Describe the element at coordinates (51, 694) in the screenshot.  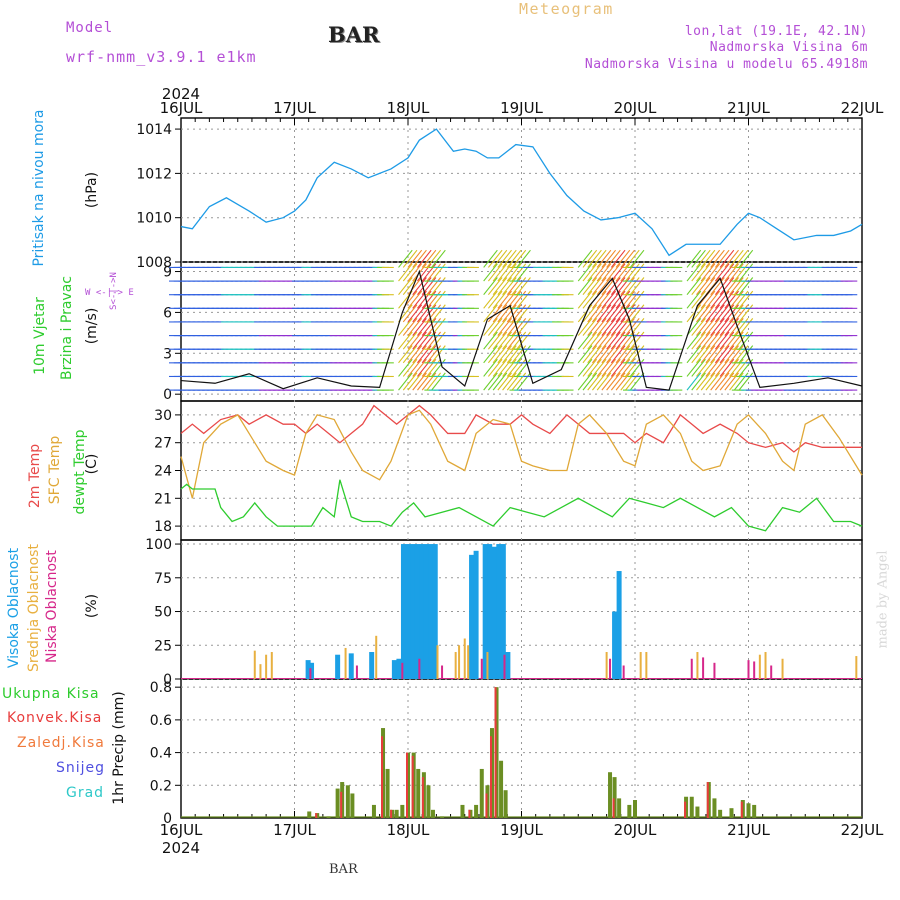
I see `precip-legend-total: Ukupna Kisa` at that location.